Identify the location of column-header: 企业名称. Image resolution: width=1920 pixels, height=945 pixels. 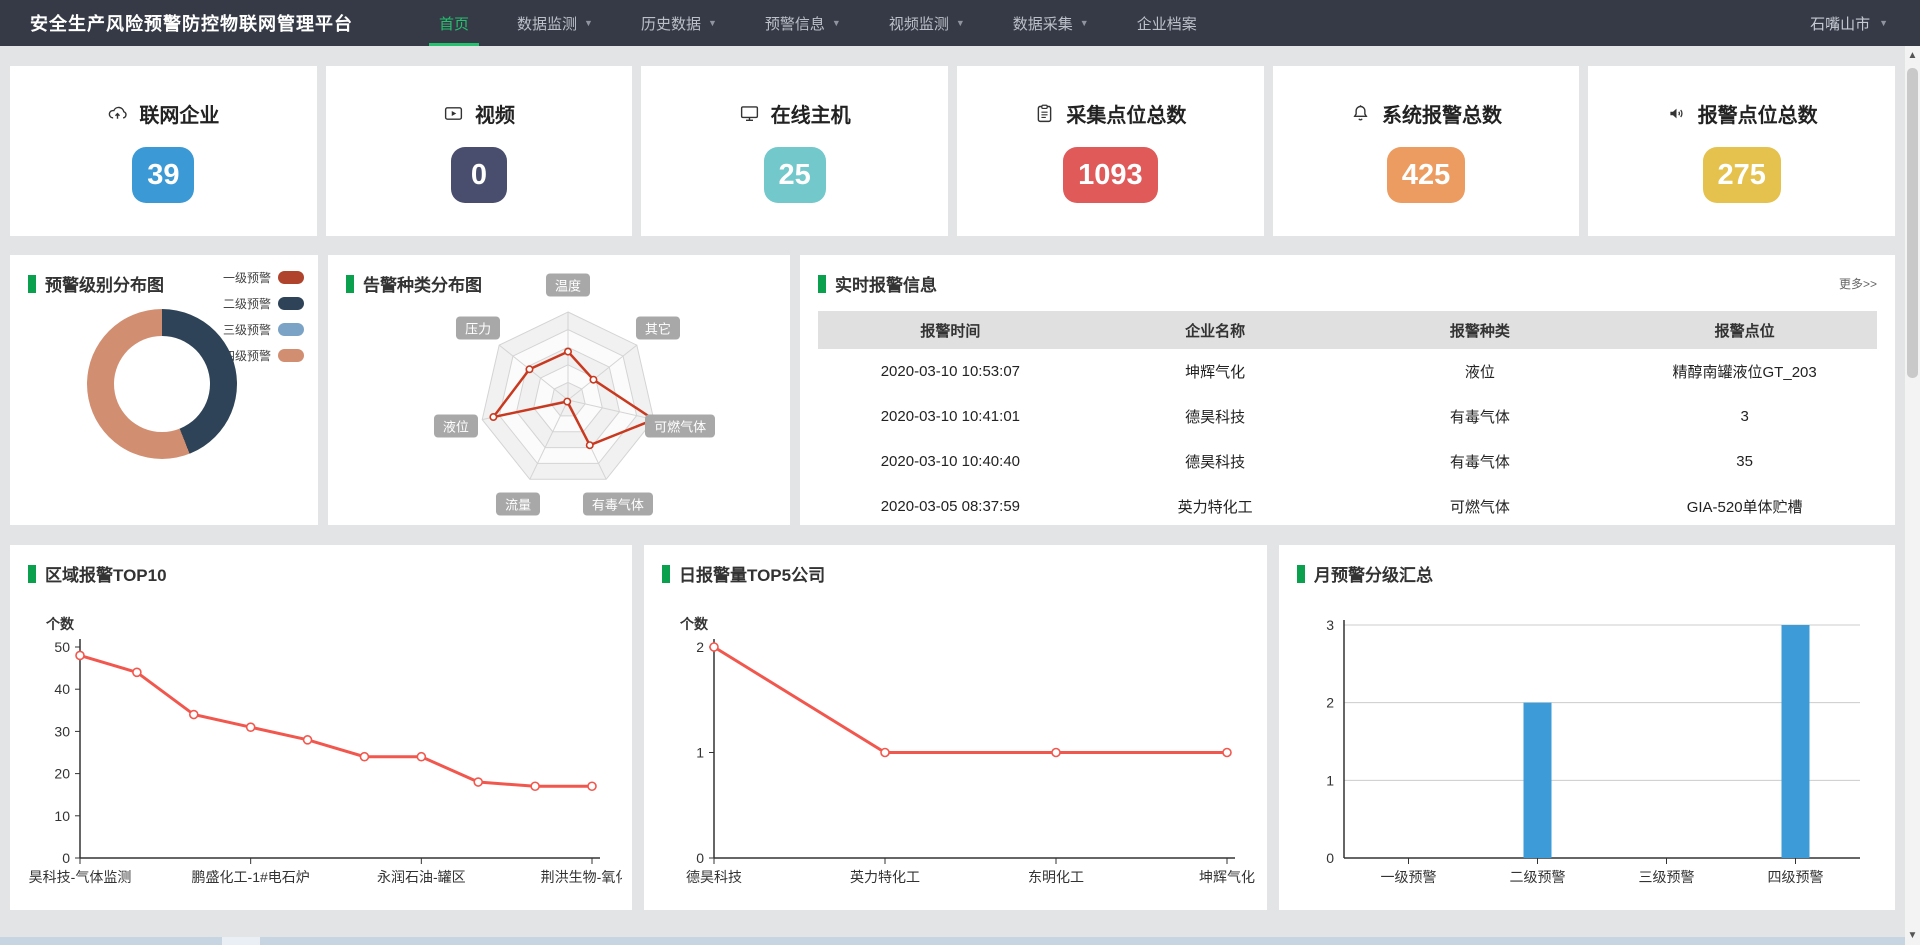
(1215, 330).